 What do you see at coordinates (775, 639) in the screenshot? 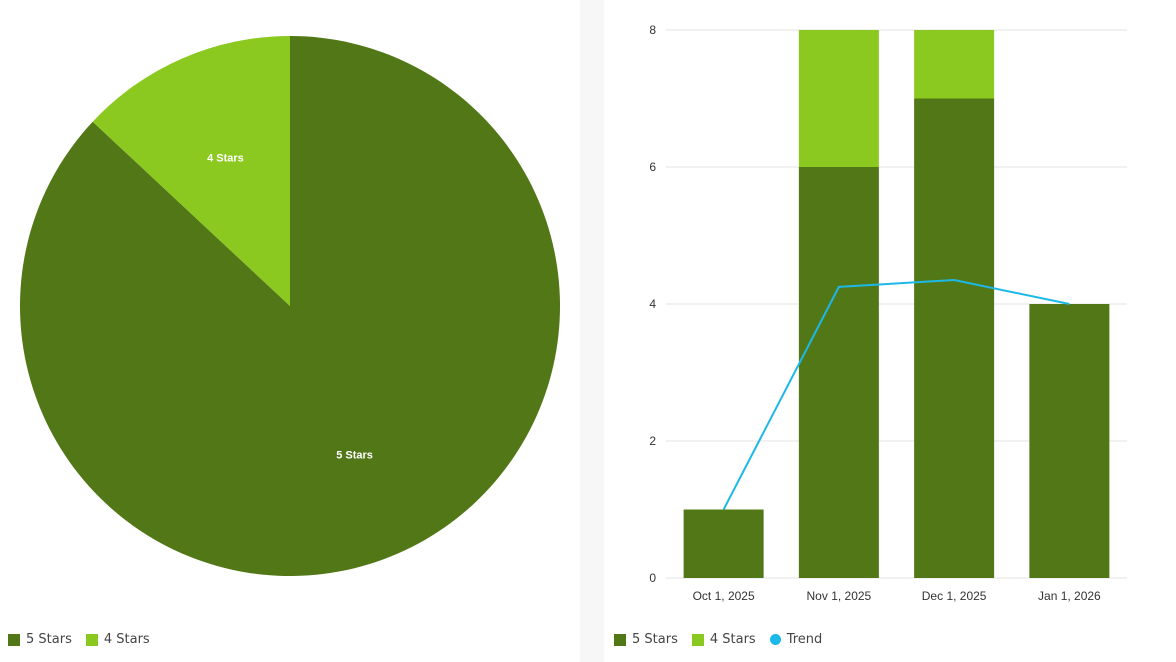
I see `bar-legend-dot-trend` at bounding box center [775, 639].